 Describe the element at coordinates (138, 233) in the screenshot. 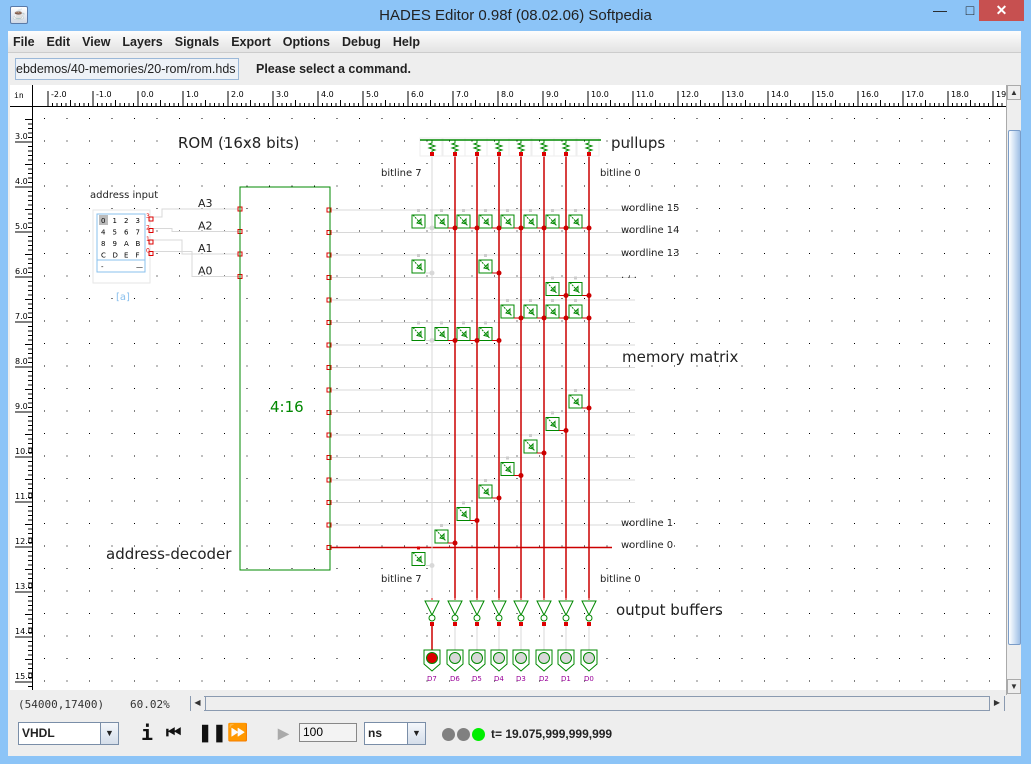

I see `hex-key: 7` at that location.